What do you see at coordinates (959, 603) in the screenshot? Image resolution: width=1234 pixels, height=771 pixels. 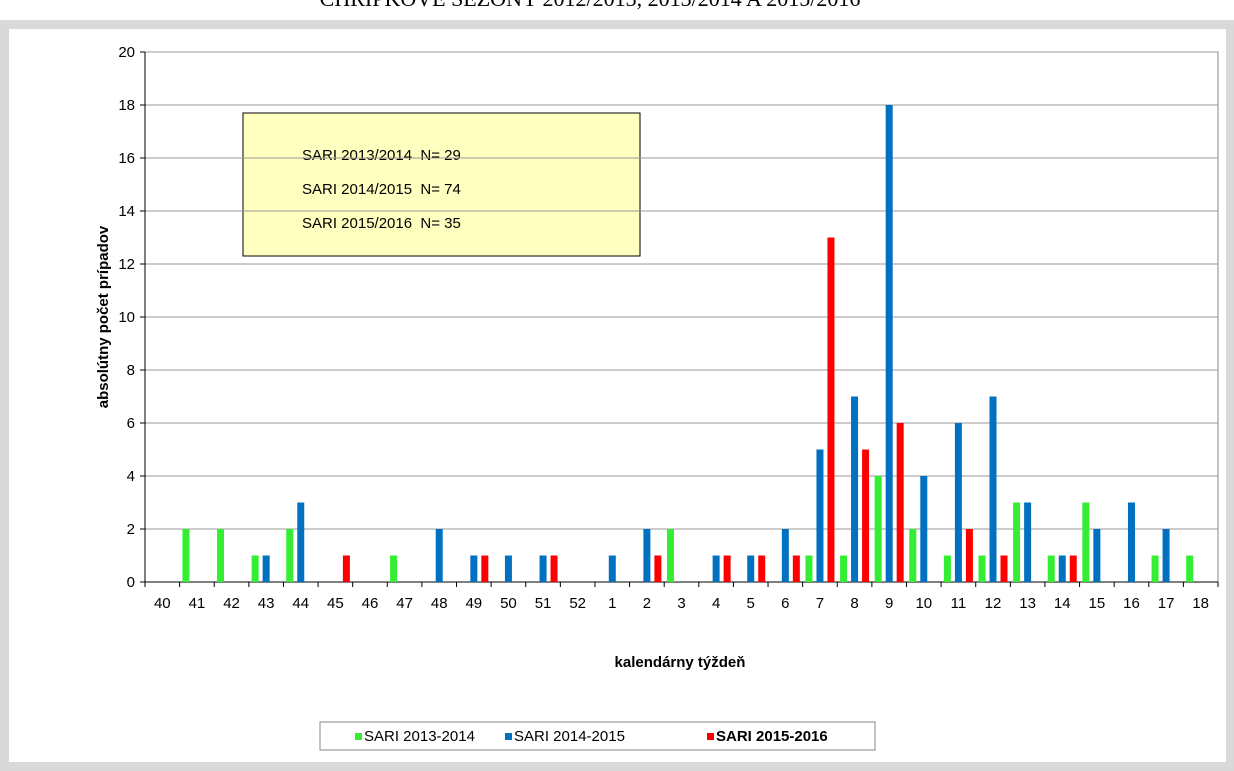 I see `x-tick-label: 11` at bounding box center [959, 603].